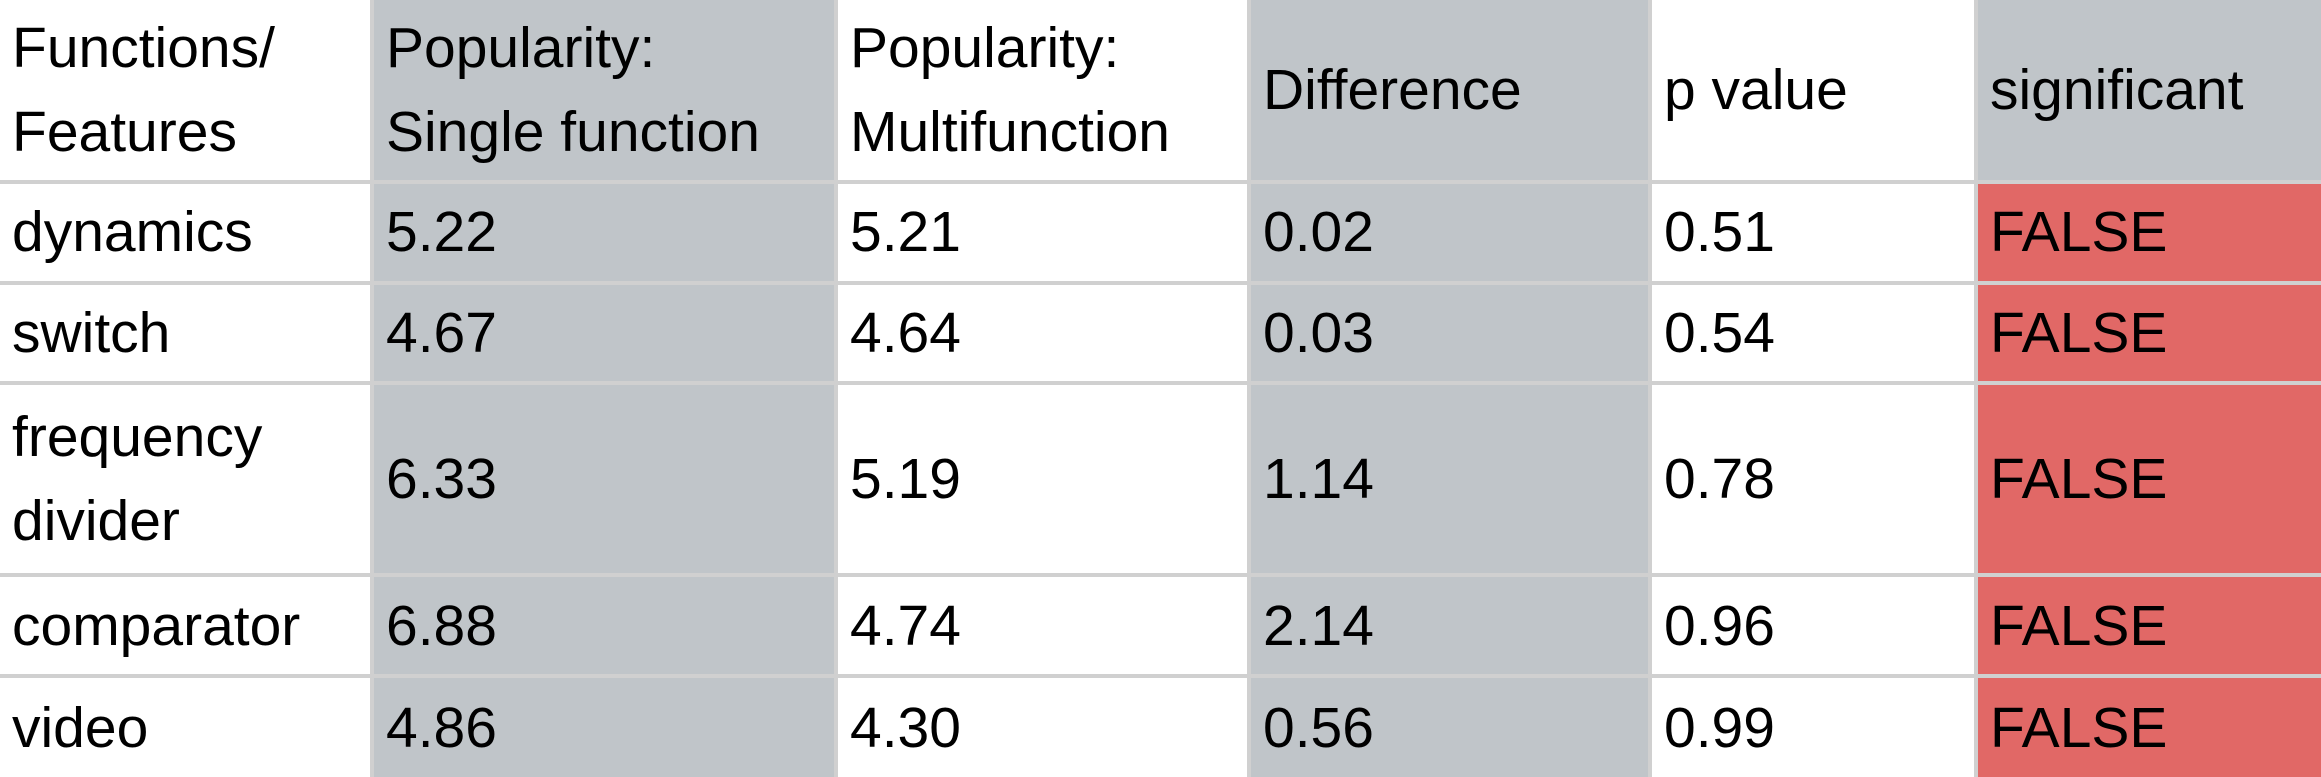 The width and height of the screenshot is (2321, 777). I want to click on table-row: comparator 6.88 4.74 2.14 0.96 FALSE, so click(1160, 625).